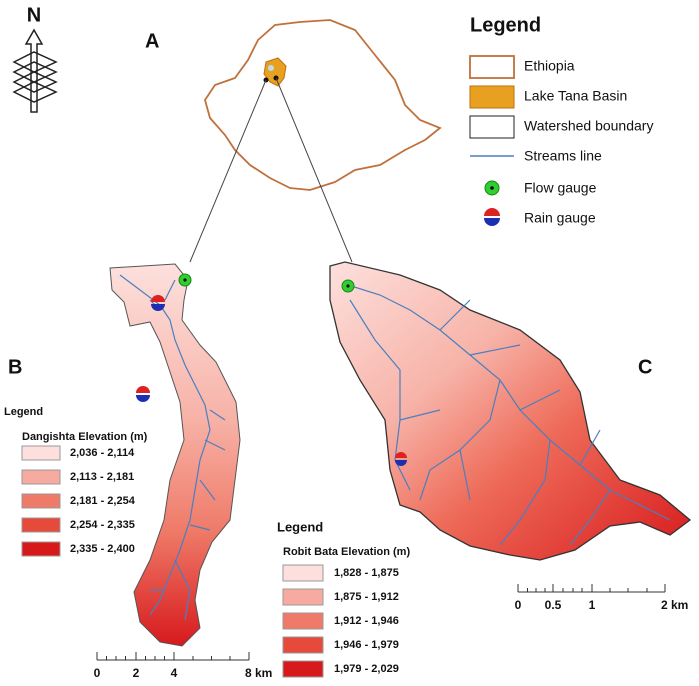 This screenshot has height=686, width=699. I want to click on legend-label: Ethiopia, so click(549, 66).